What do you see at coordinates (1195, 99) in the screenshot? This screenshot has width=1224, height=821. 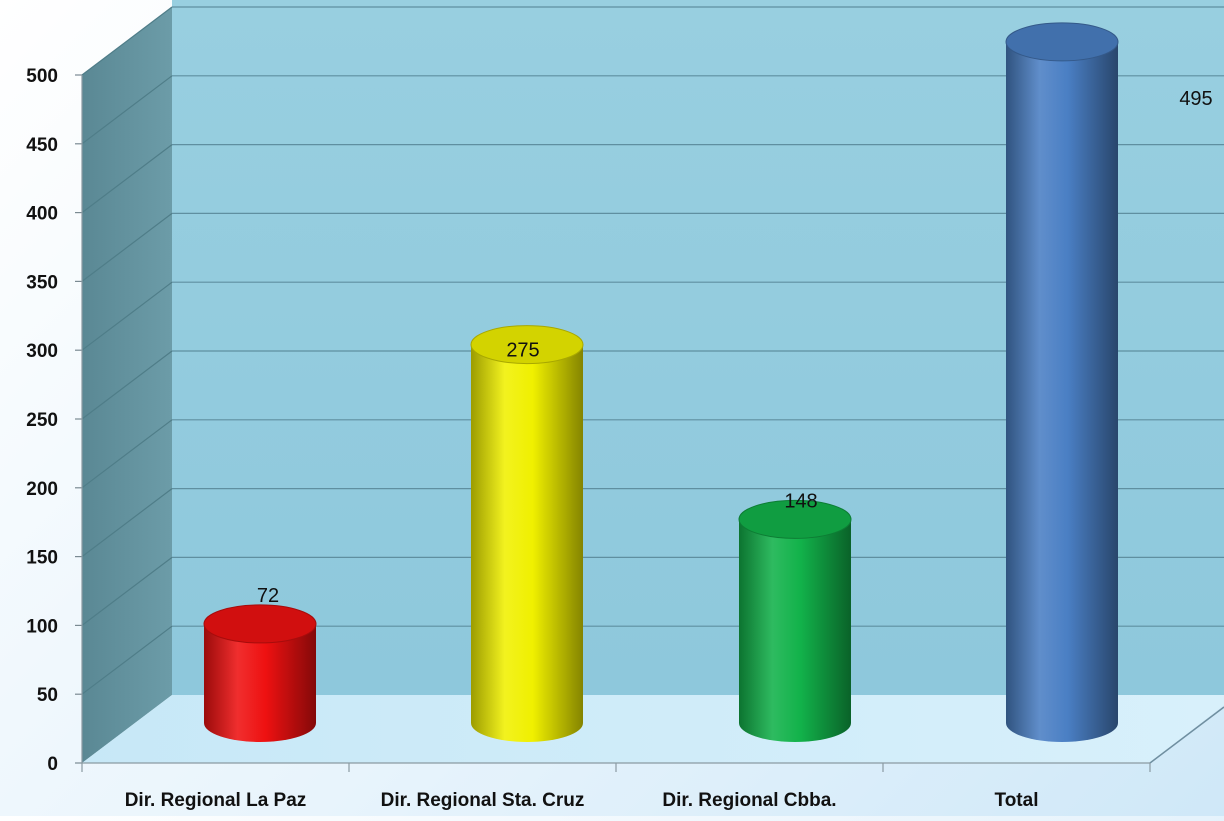 I see `data-label: 495` at bounding box center [1195, 99].